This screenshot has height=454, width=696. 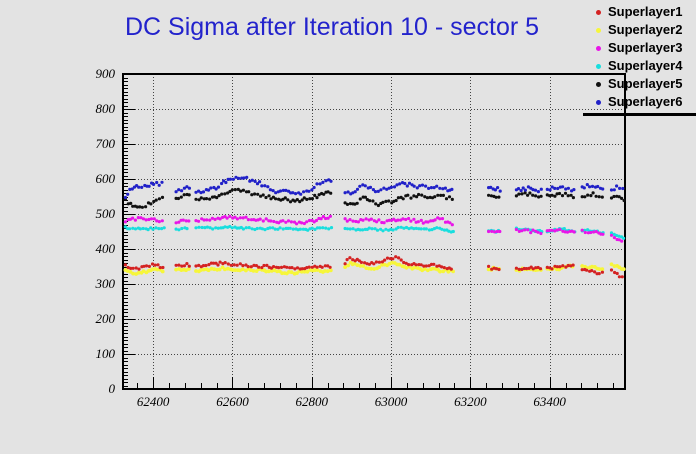 What do you see at coordinates (639, 84) in the screenshot?
I see `legend-item-superlayer5: Superlayer5` at bounding box center [639, 84].